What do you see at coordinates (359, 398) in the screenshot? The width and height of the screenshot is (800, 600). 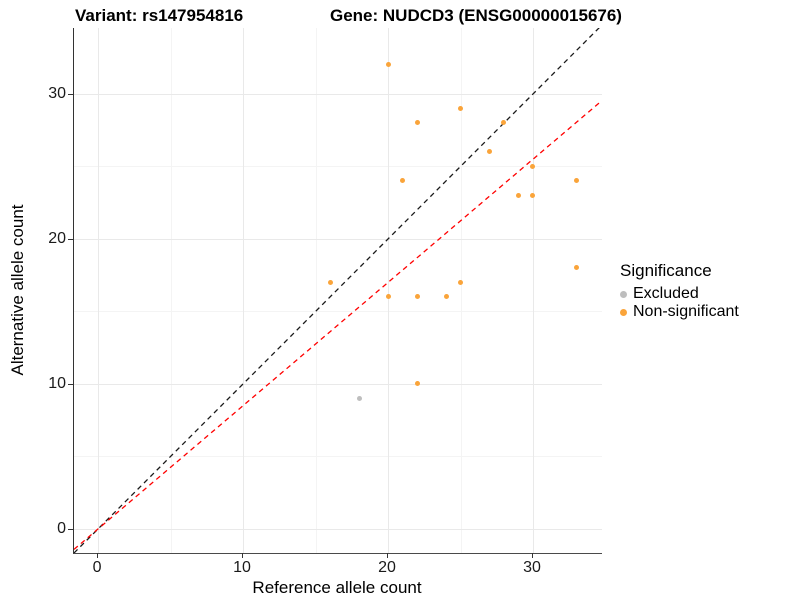 I see `data-point-excluded` at bounding box center [359, 398].